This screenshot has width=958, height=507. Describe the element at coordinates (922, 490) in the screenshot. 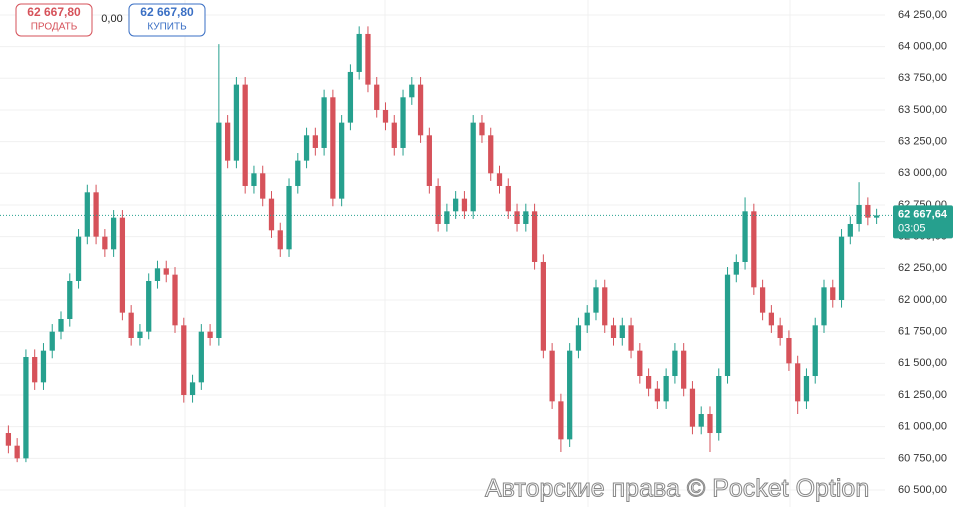

I see `y-tick-label: 60 500,00` at that location.